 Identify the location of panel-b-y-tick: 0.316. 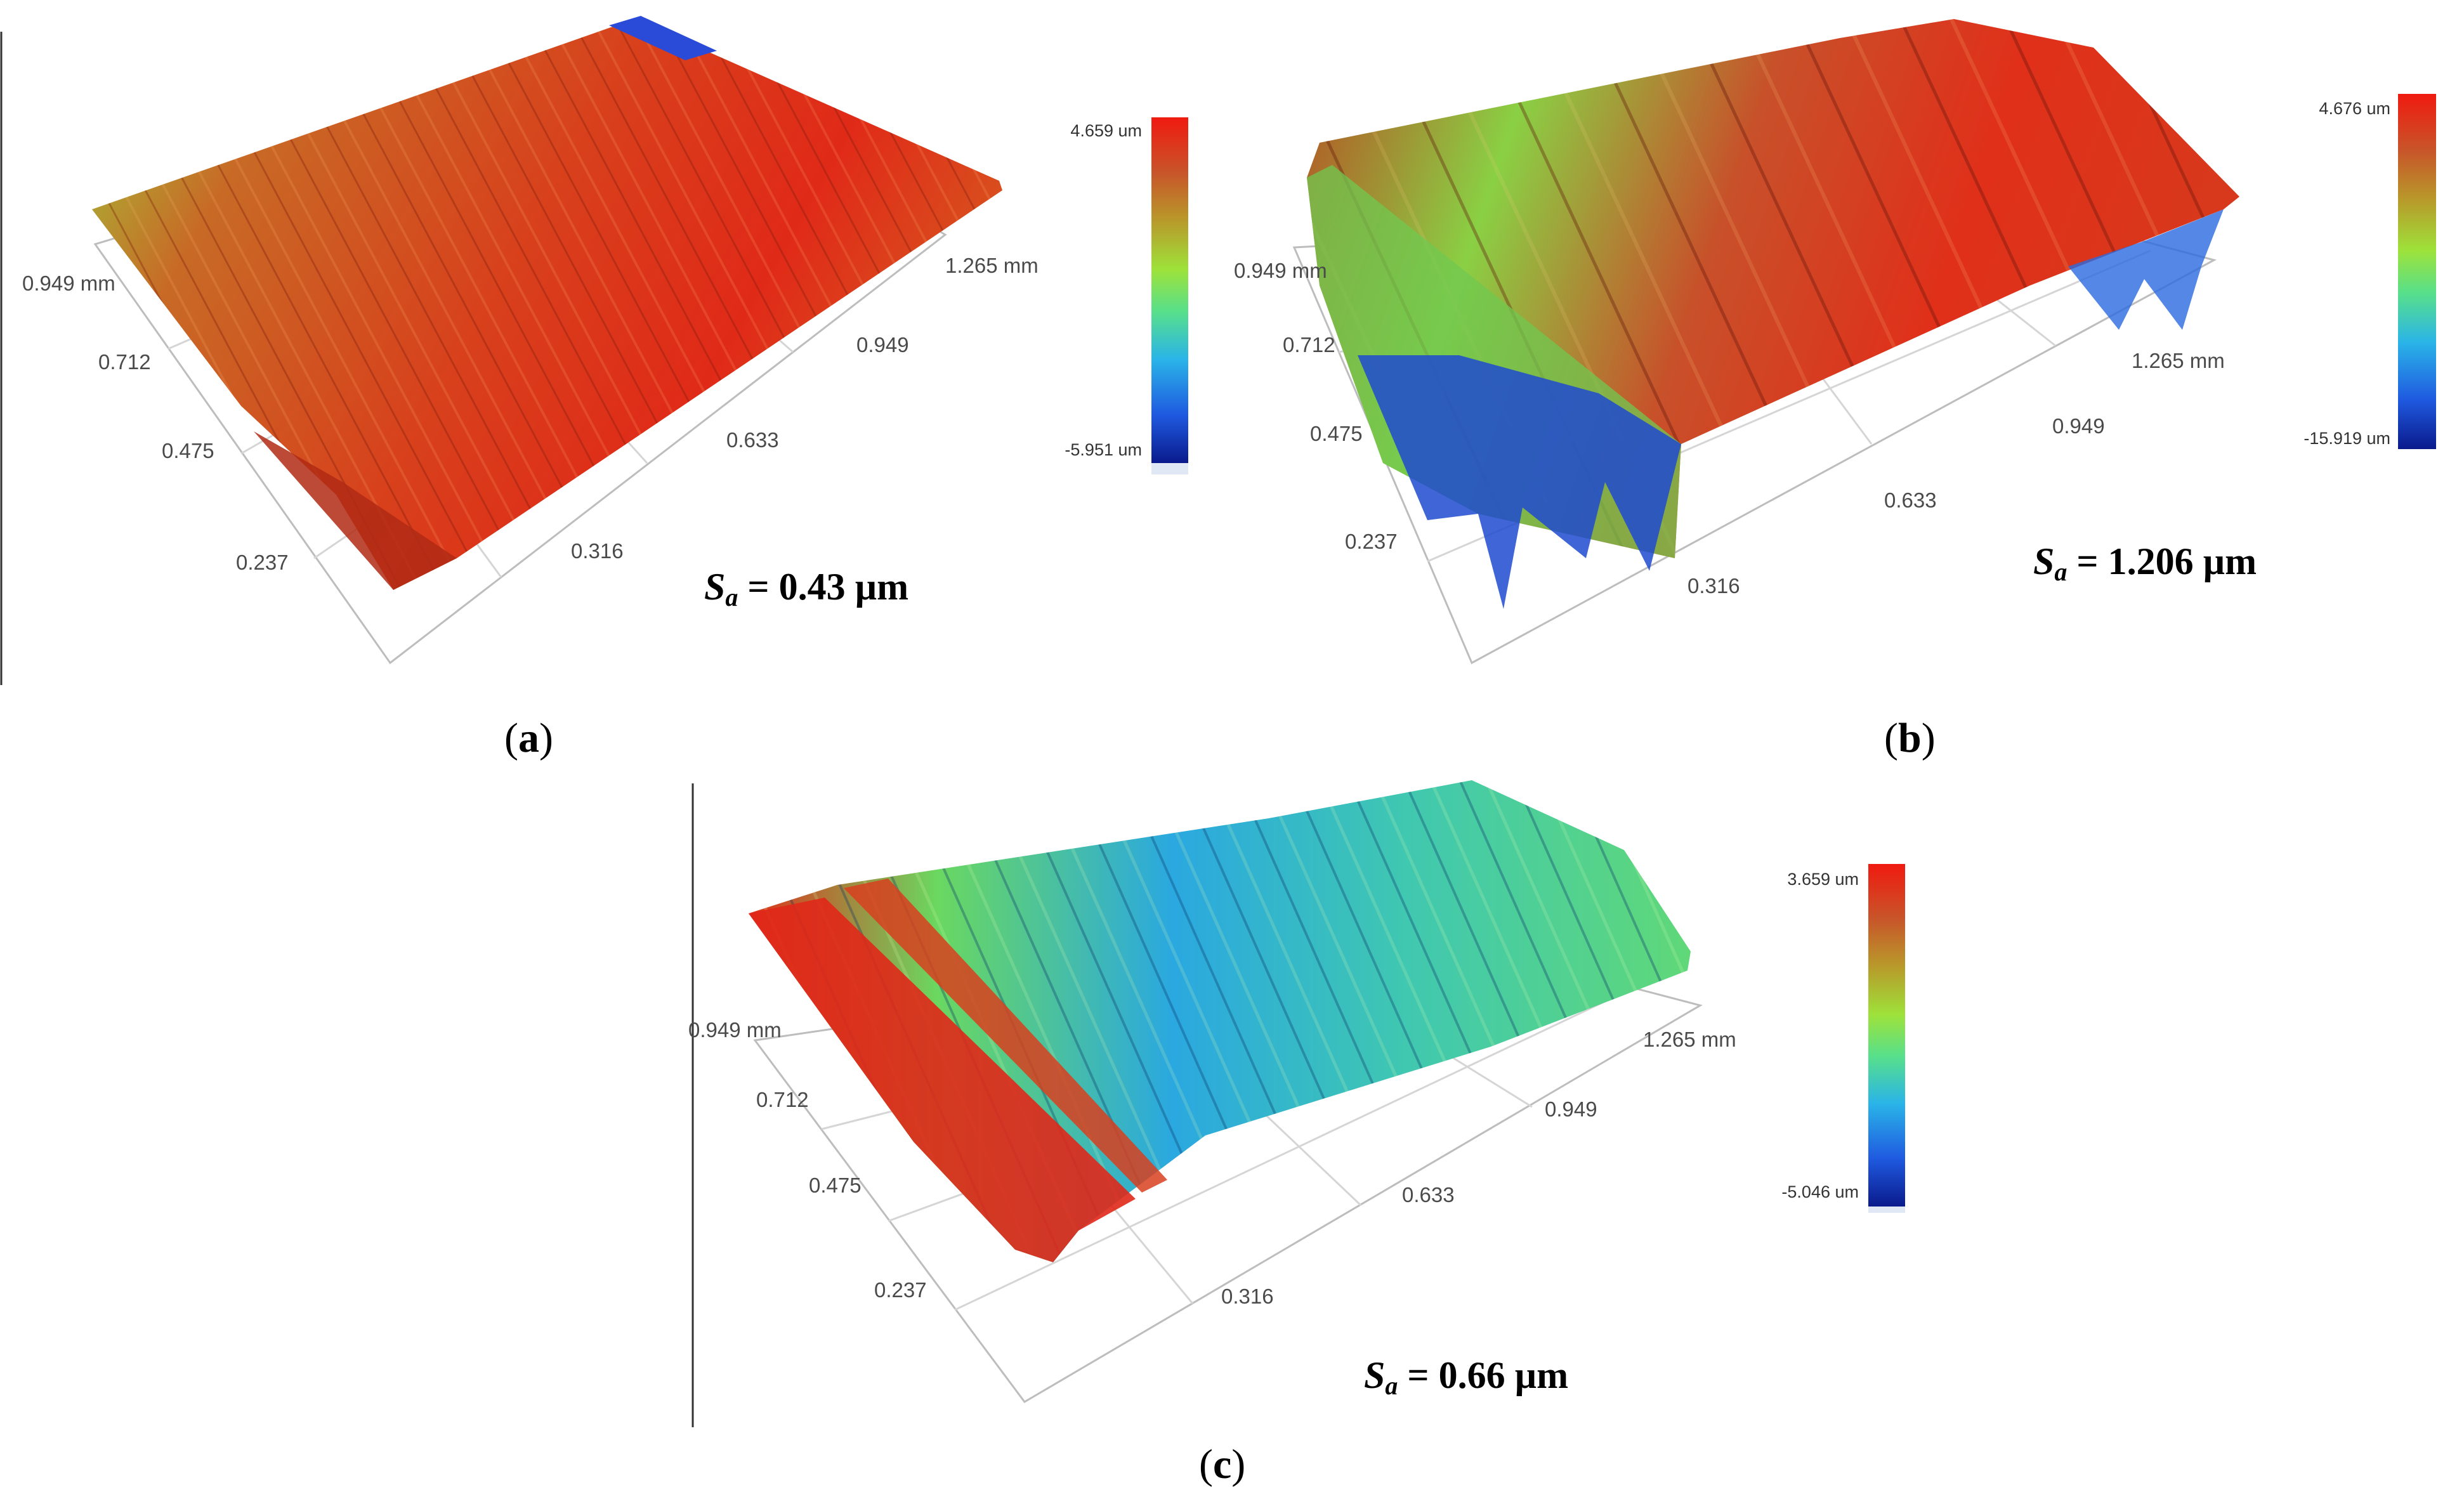
(1713, 586).